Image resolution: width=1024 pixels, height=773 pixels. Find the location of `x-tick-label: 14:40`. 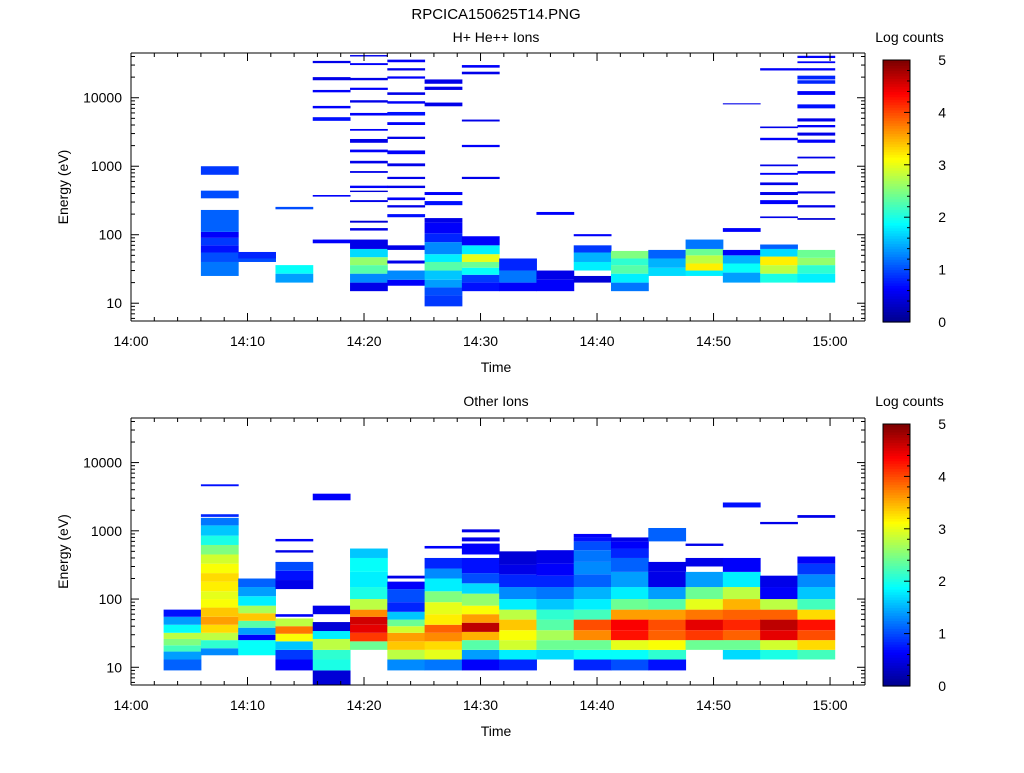

x-tick-label: 14:40 is located at coordinates (597, 341).